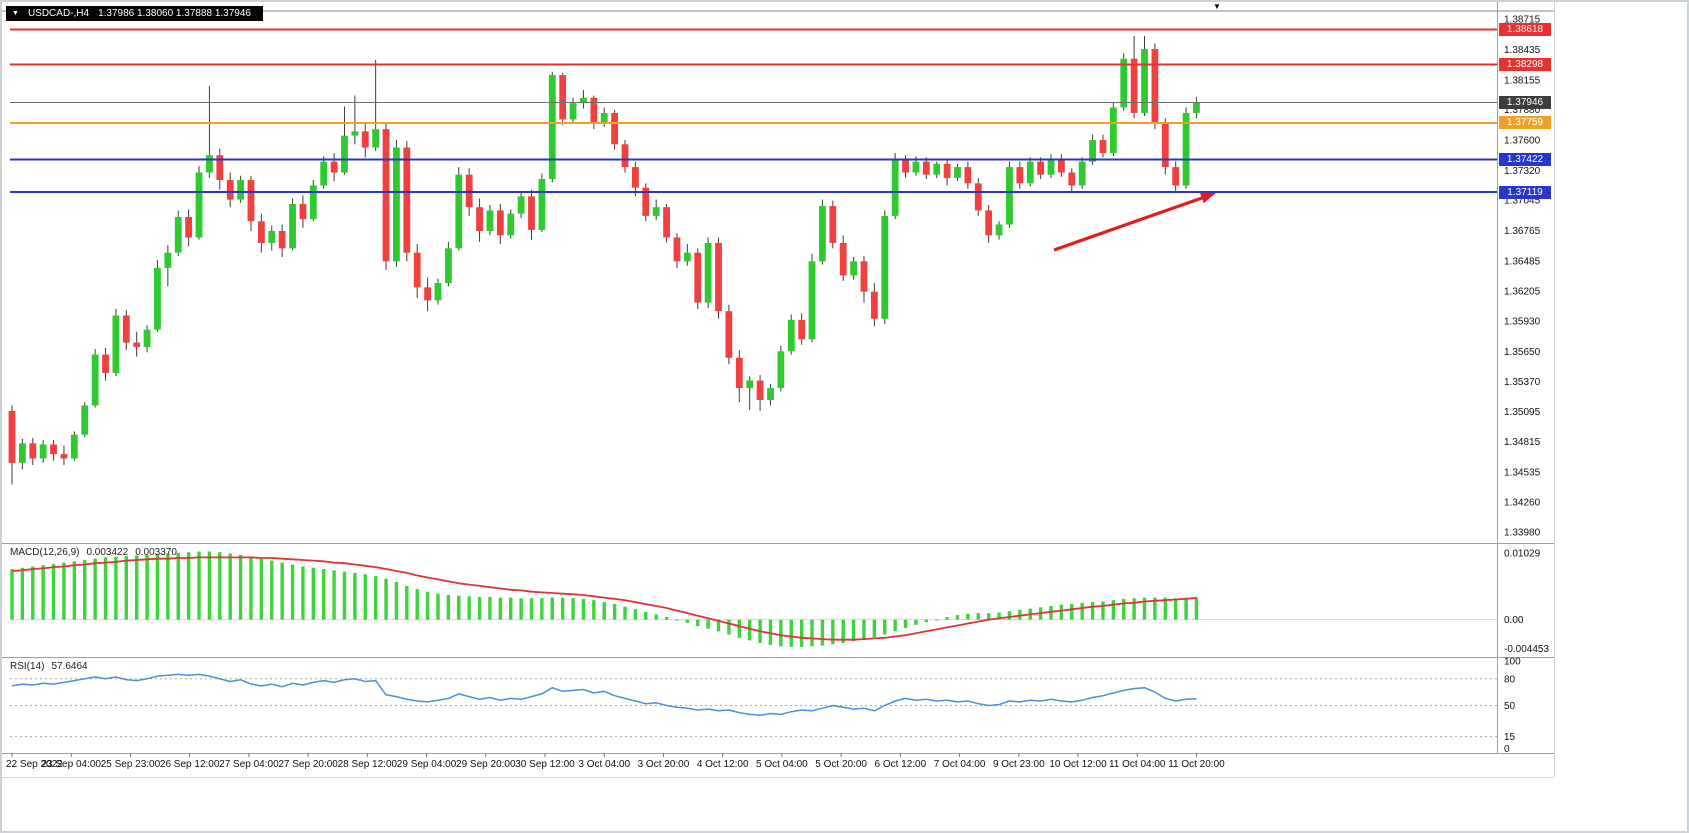 The width and height of the screenshot is (1689, 833). I want to click on macd-header: MACD(12,26,9) 0.003422 0.003370, so click(93, 552).